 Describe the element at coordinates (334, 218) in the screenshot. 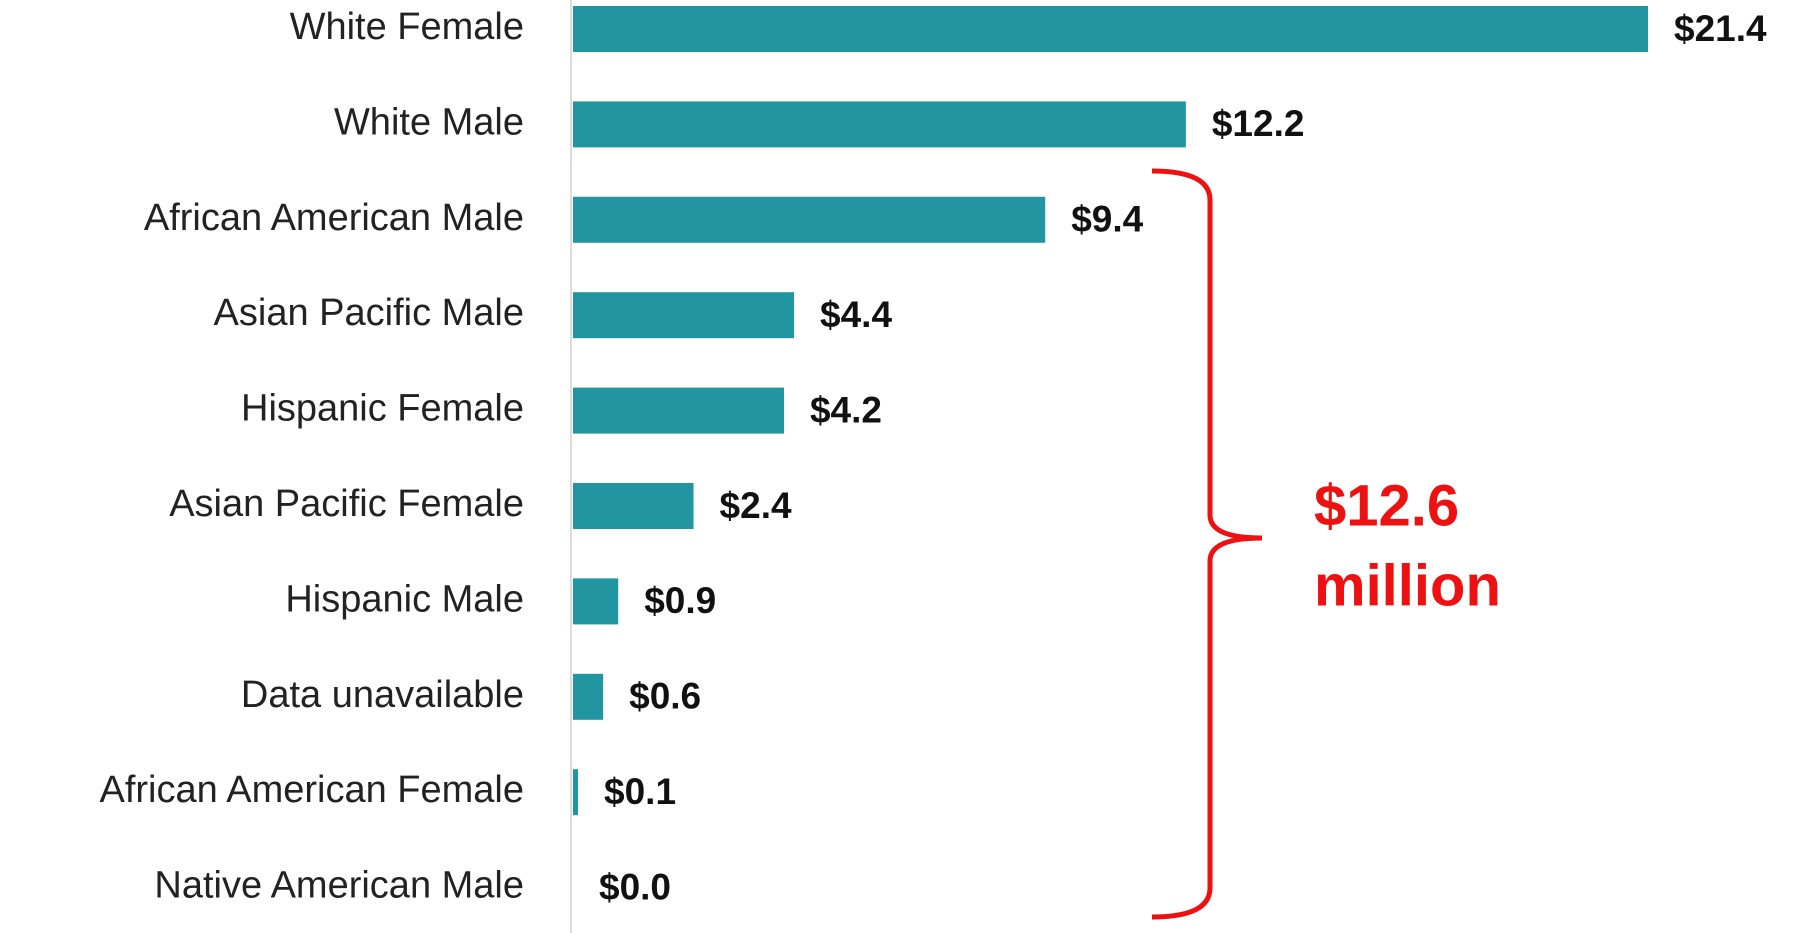

I see `category-label: African American Male` at that location.